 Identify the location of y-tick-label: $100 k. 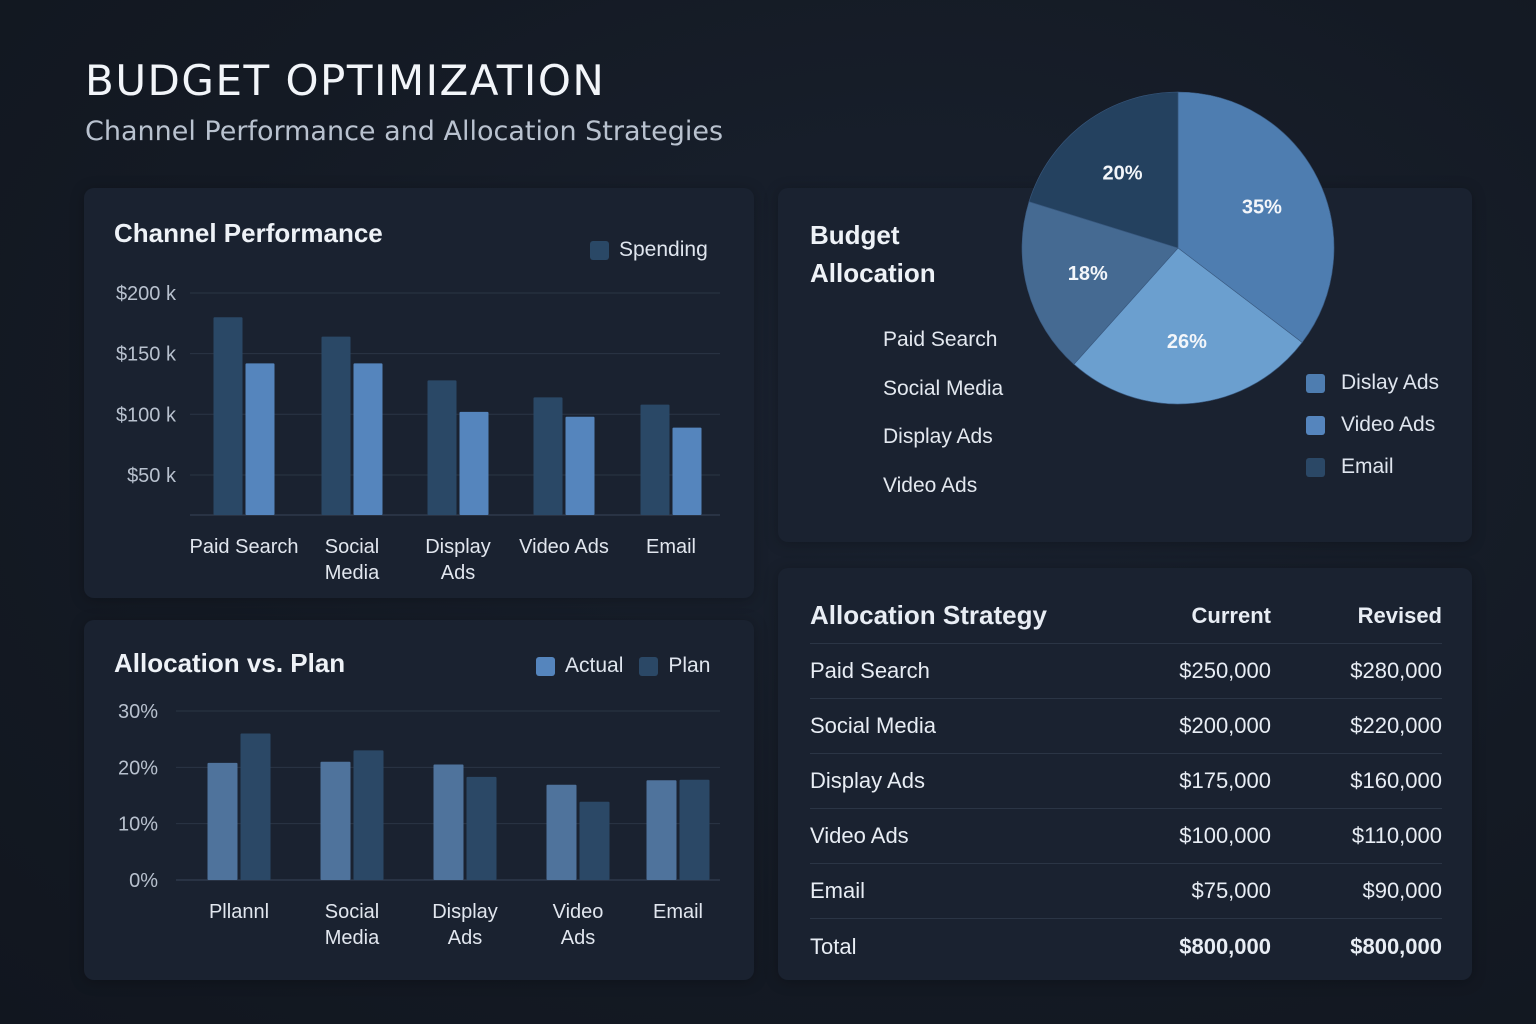
(146, 415).